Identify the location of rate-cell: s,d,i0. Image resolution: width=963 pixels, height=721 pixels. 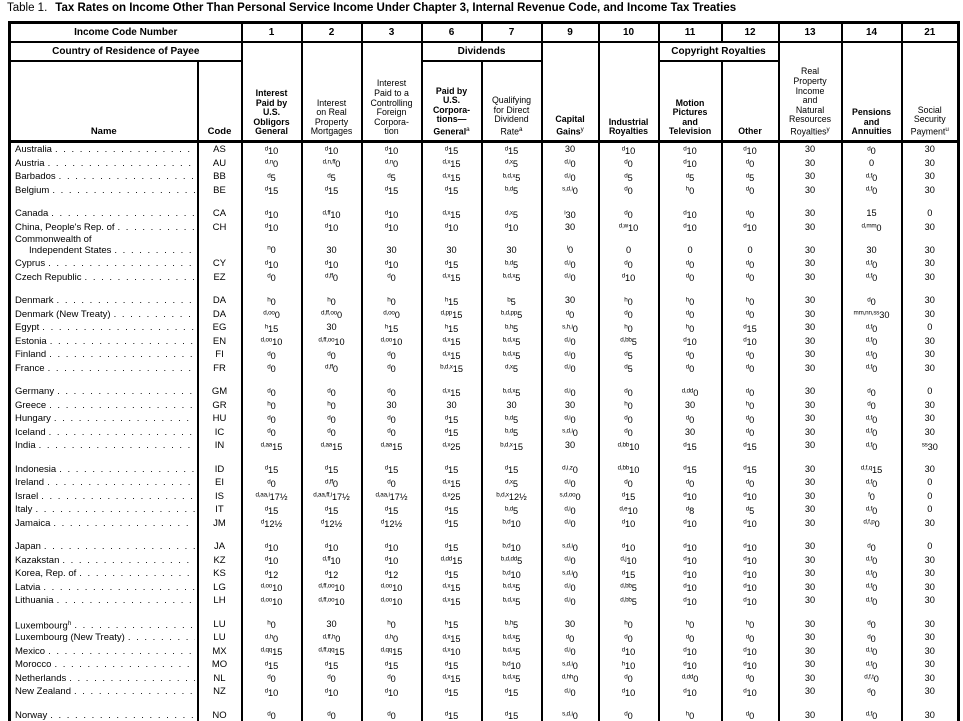
(570, 714).